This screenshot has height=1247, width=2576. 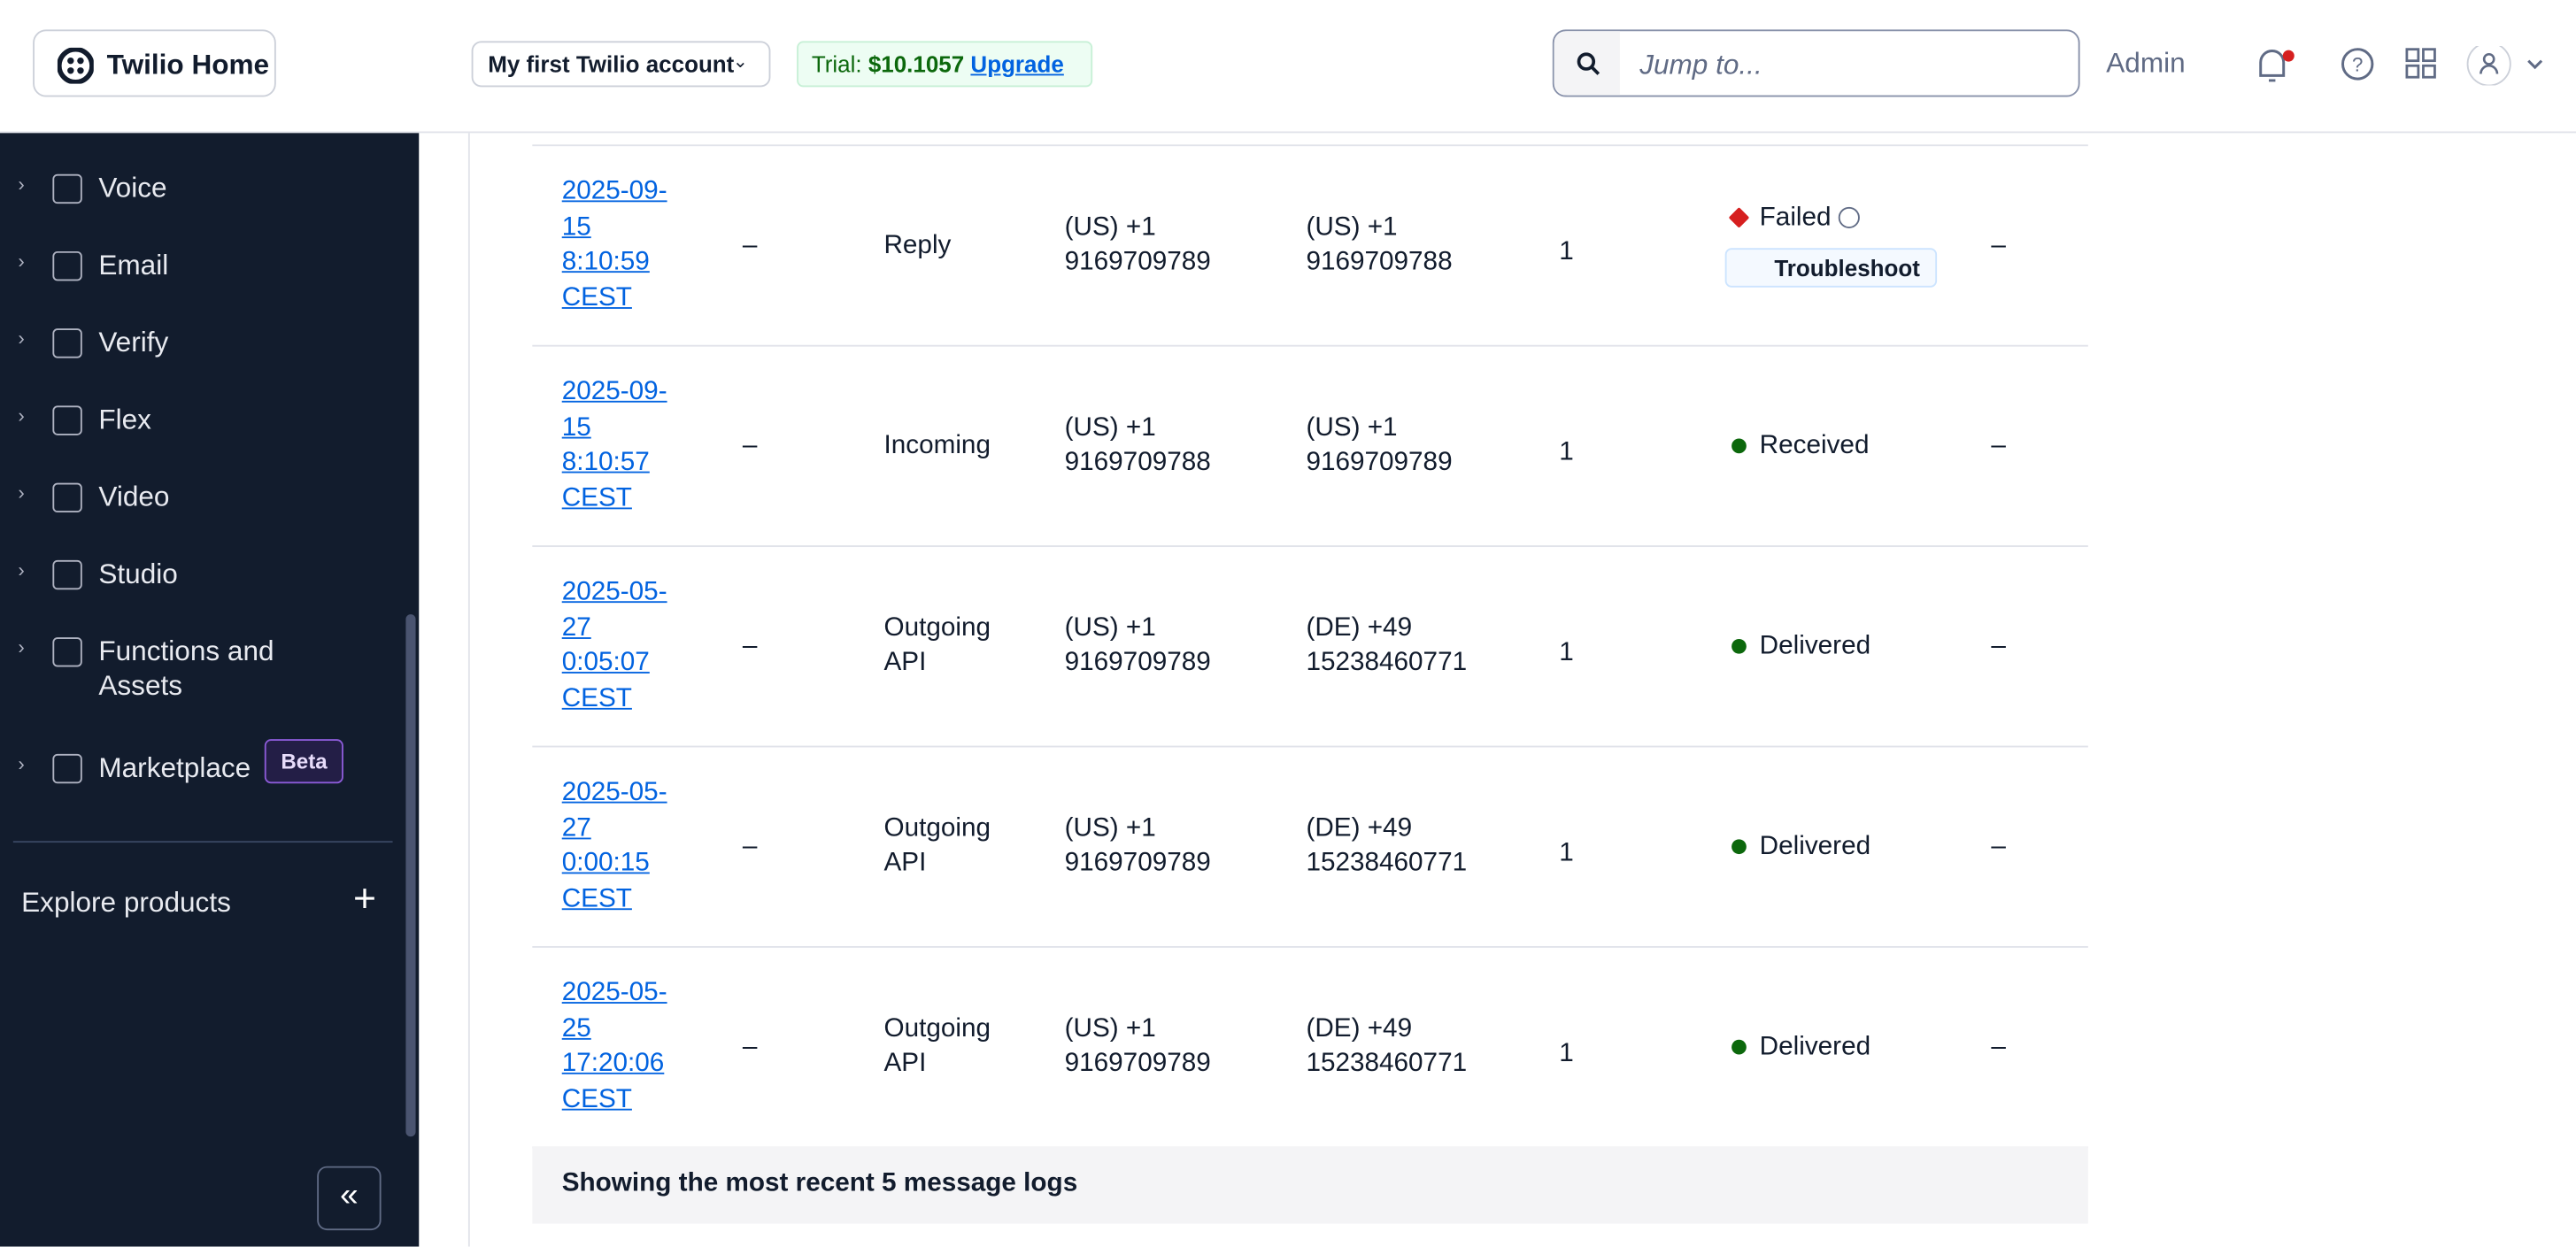 I want to click on date-link: 2025-09-15 8:10:59 CEST, so click(x=614, y=244).